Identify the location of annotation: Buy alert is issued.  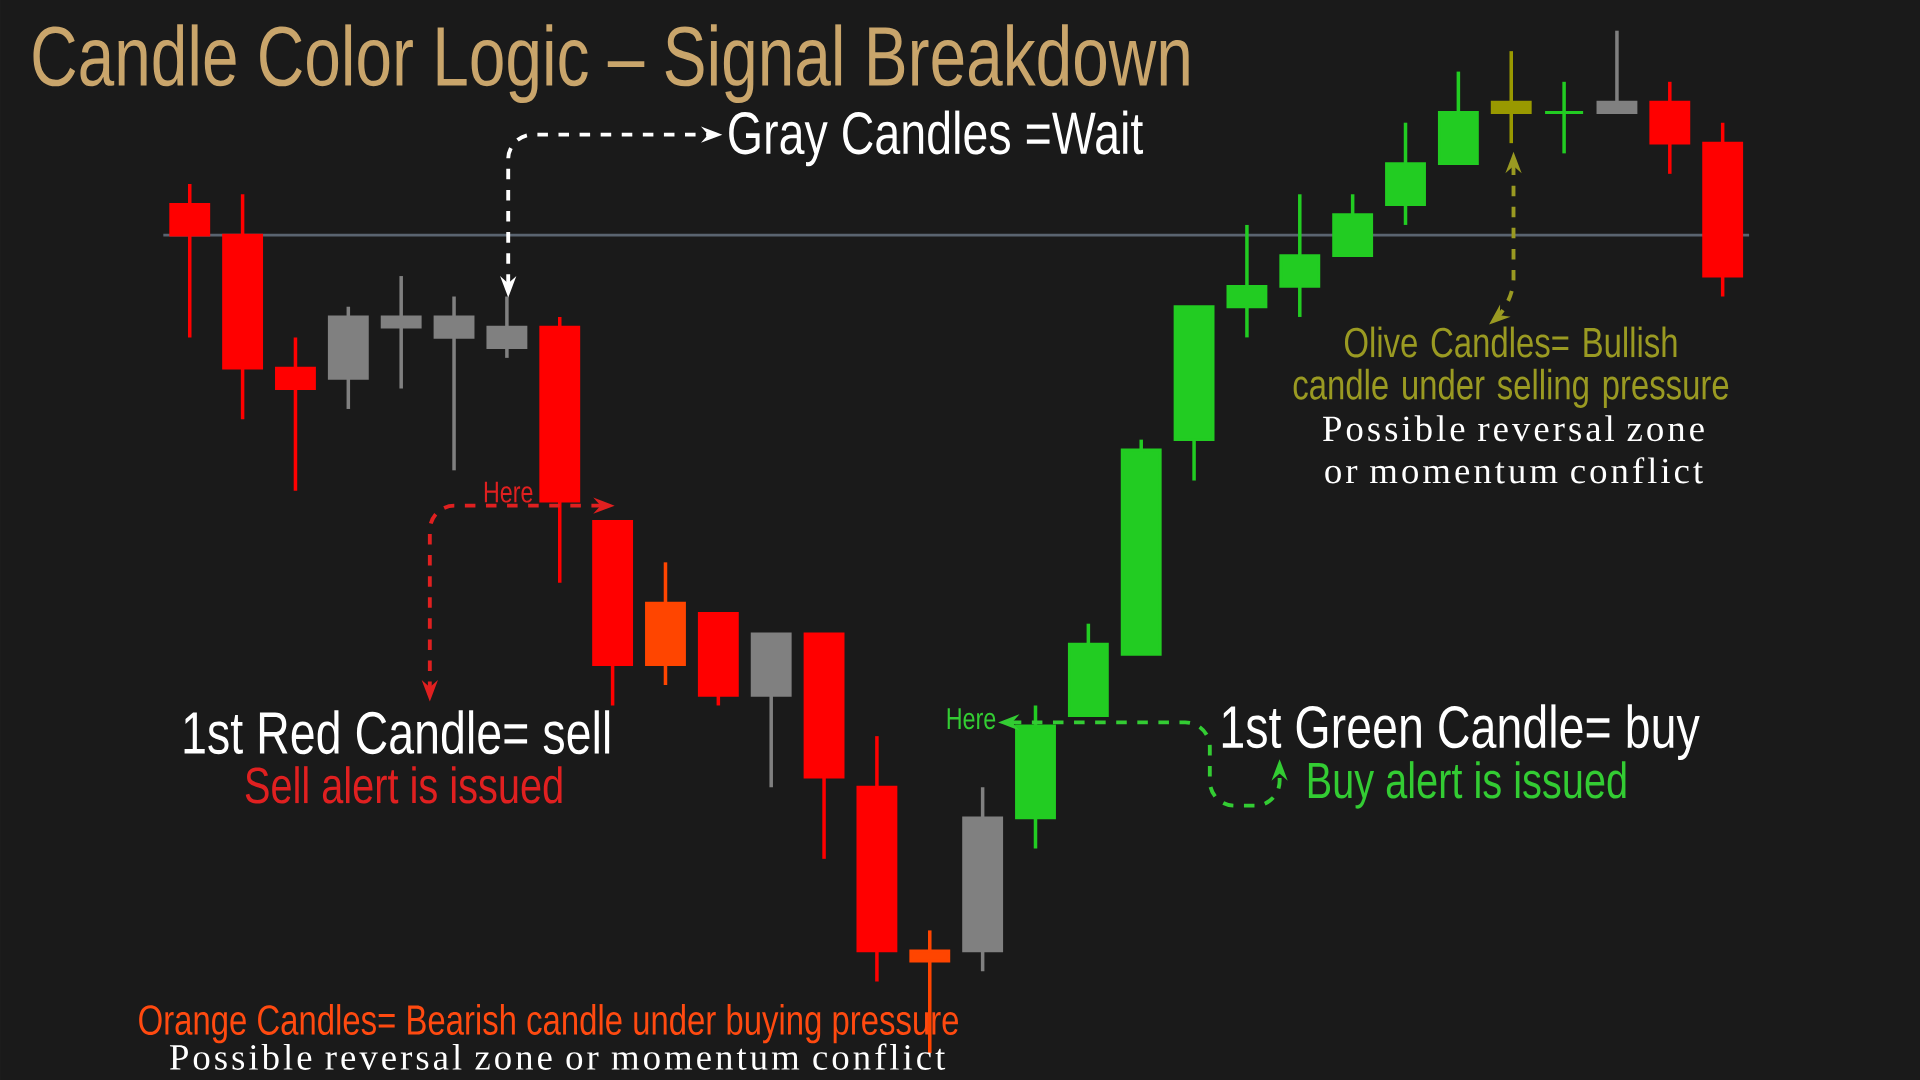
(1467, 785).